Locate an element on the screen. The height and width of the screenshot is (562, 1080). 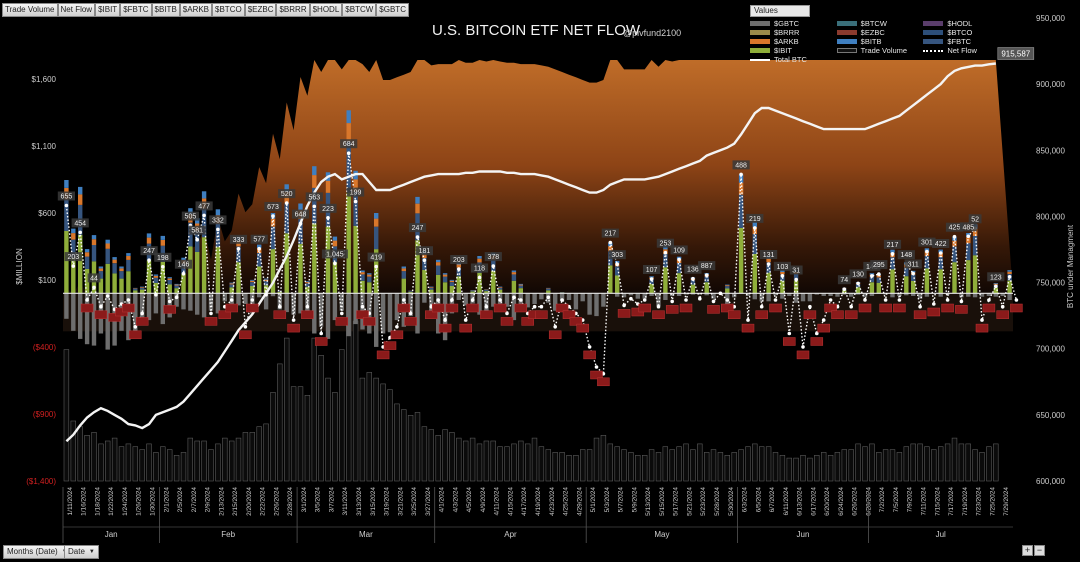
zoom-in-button: + is located at coordinates (1027, 550).